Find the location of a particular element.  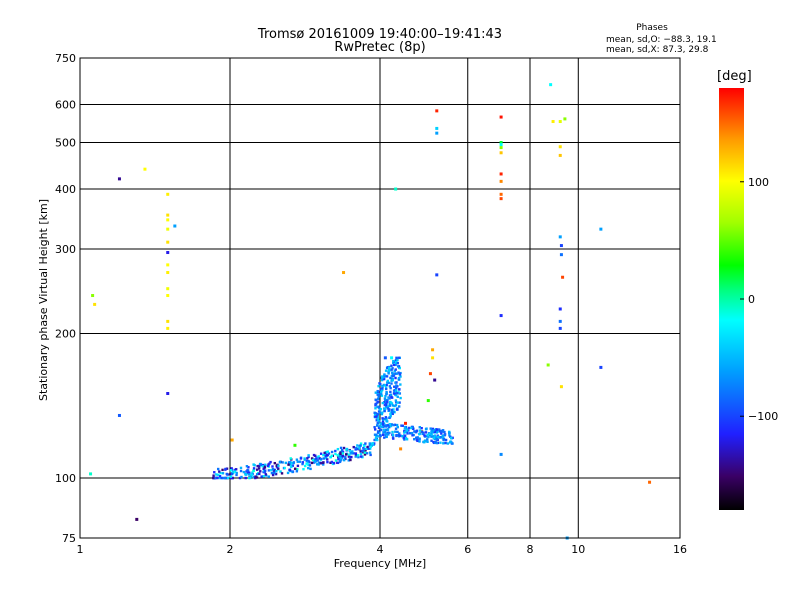

phase-stats-o: mean, sd,O: −88.3, 19.1 is located at coordinates (661, 40).